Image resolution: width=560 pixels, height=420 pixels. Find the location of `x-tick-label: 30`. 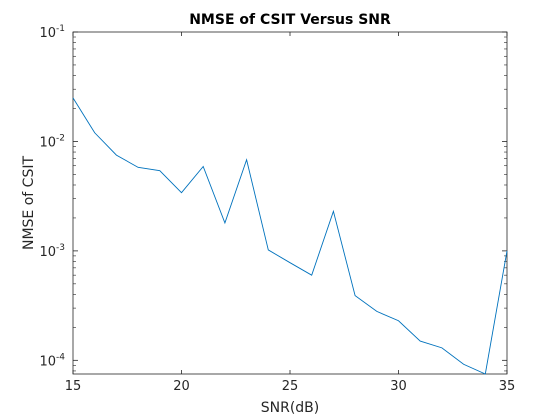

x-tick-label: 30 is located at coordinates (398, 386).